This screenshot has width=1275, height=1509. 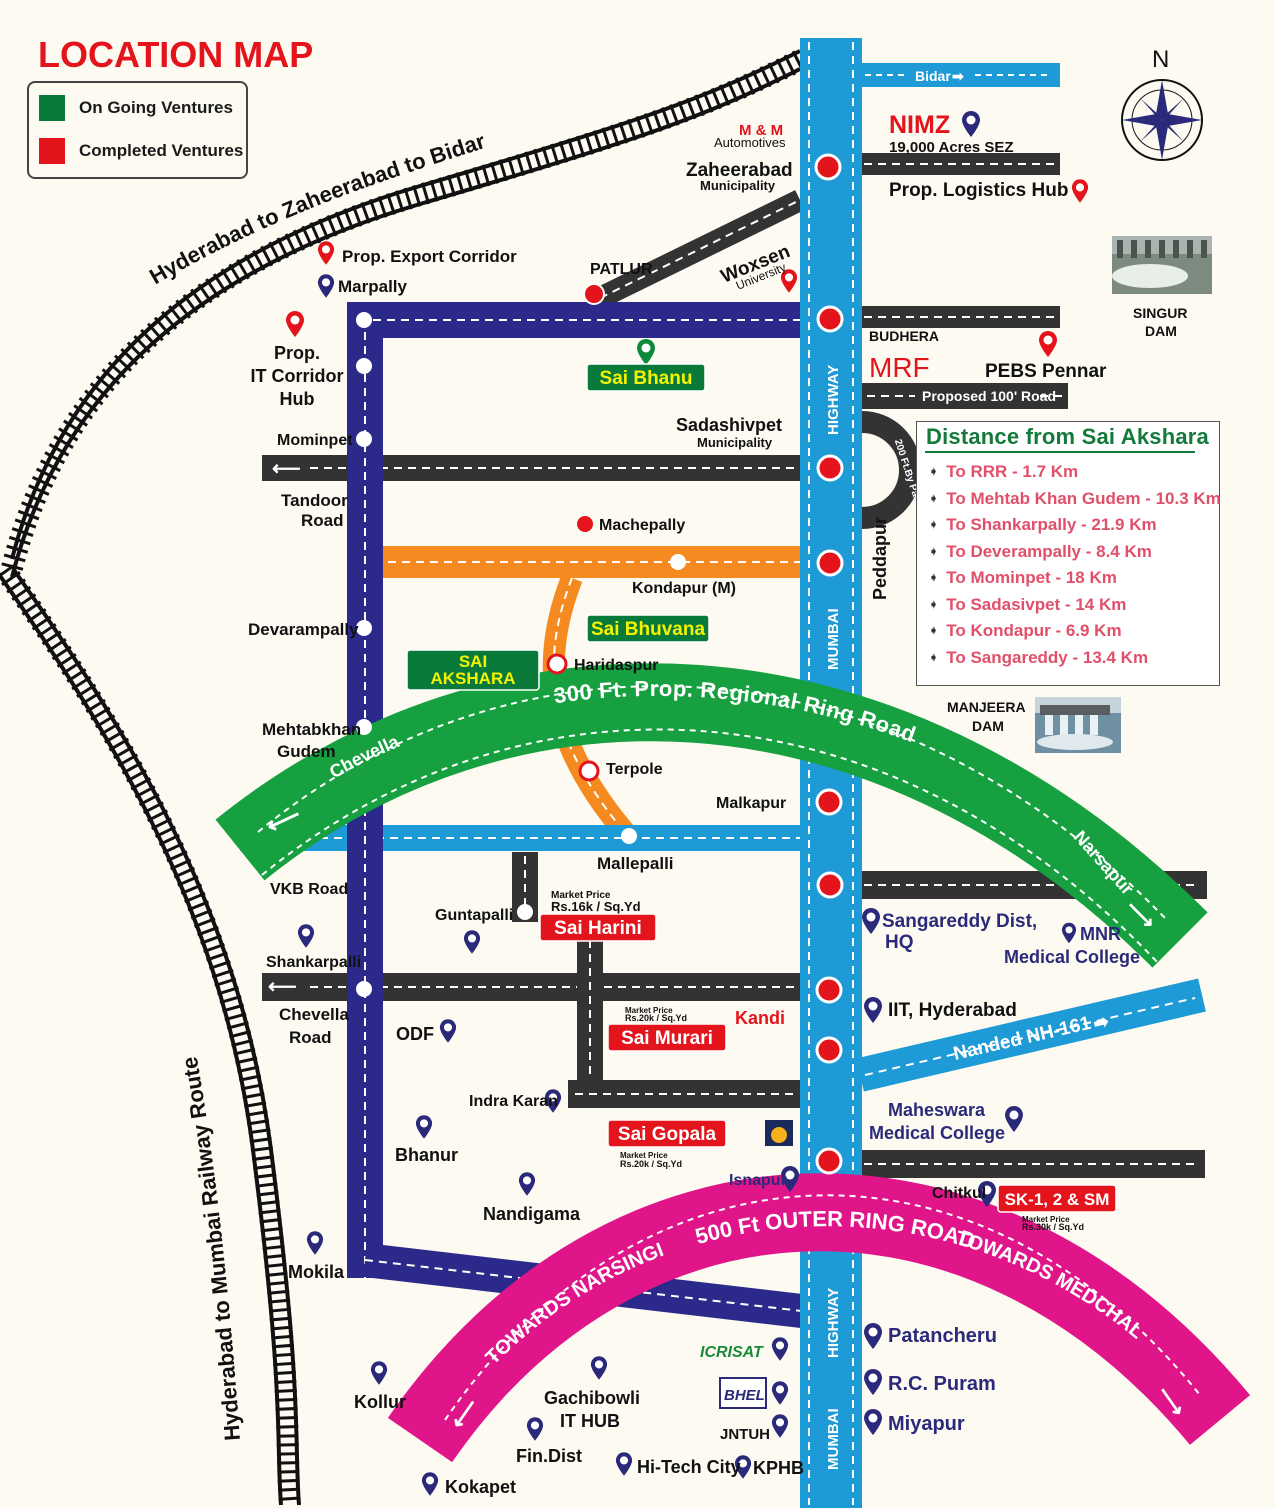 What do you see at coordinates (758, 1180) in the screenshot?
I see `isnapur-label: Isnapur` at bounding box center [758, 1180].